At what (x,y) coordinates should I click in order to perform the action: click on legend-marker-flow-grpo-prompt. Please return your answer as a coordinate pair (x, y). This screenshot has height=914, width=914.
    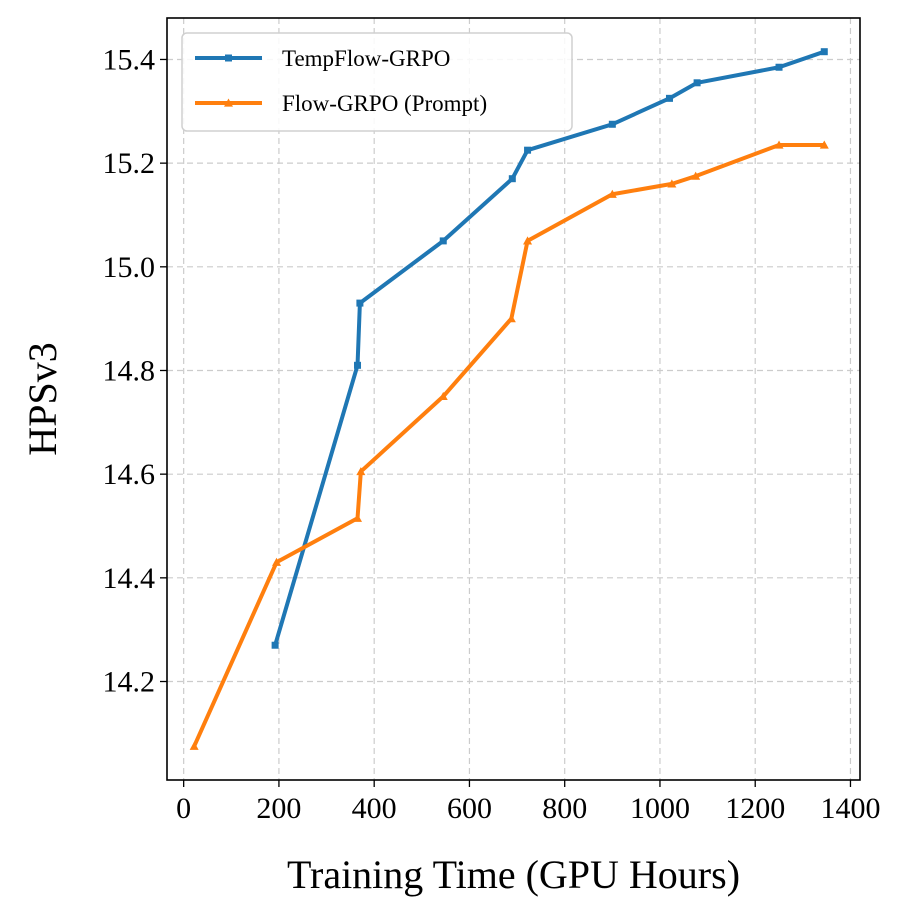
    Looking at the image, I should click on (228, 102).